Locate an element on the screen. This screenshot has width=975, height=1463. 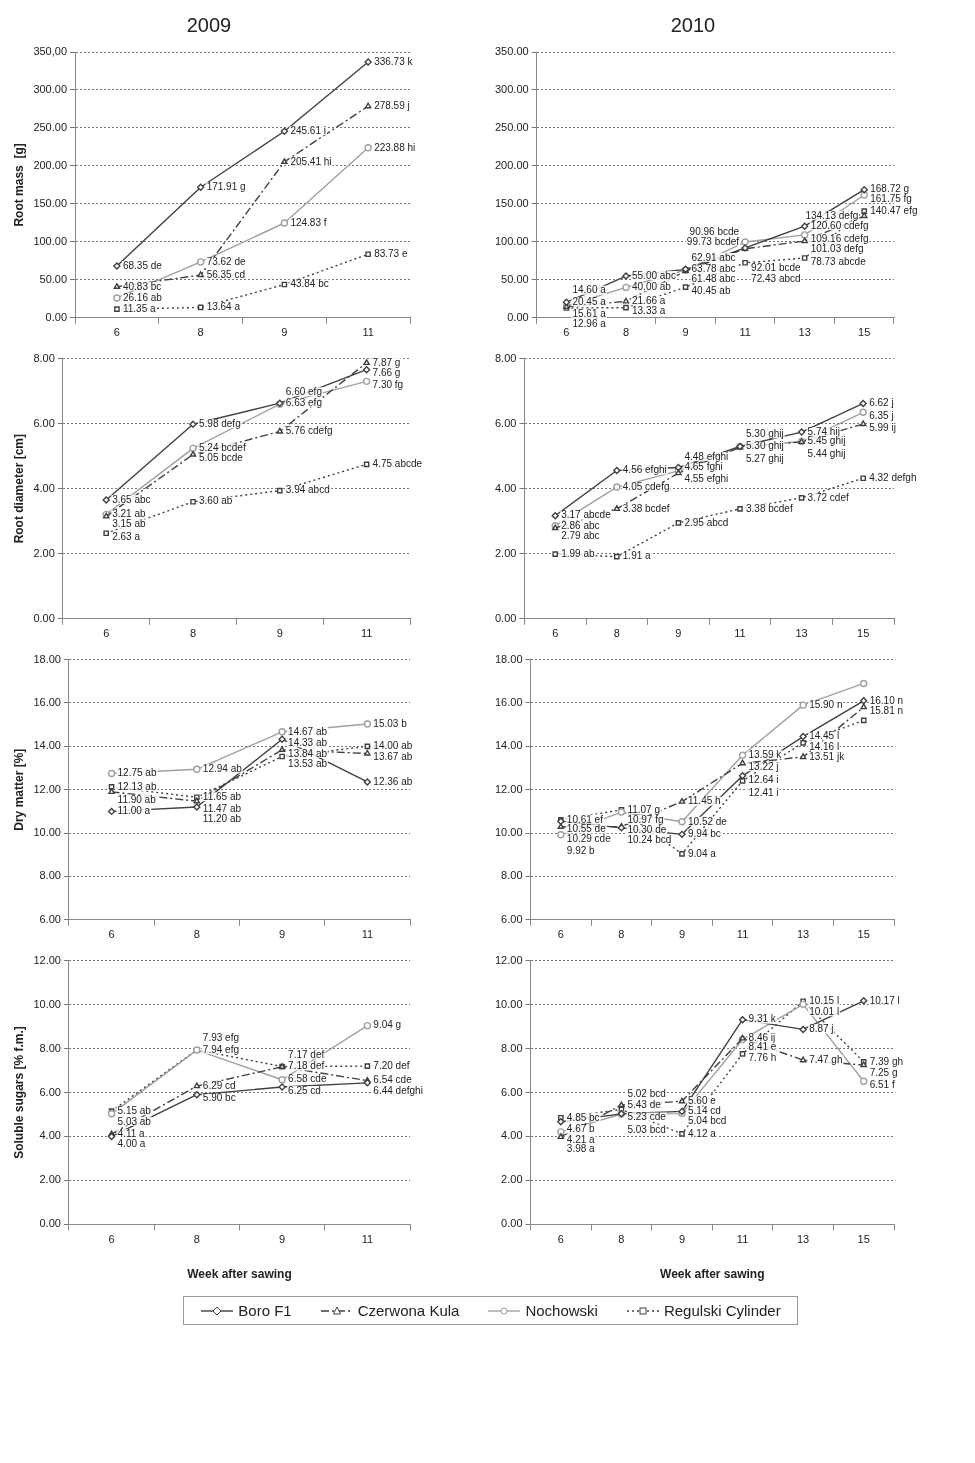
data-label: 12.36 ab is located at coordinates (393, 781).